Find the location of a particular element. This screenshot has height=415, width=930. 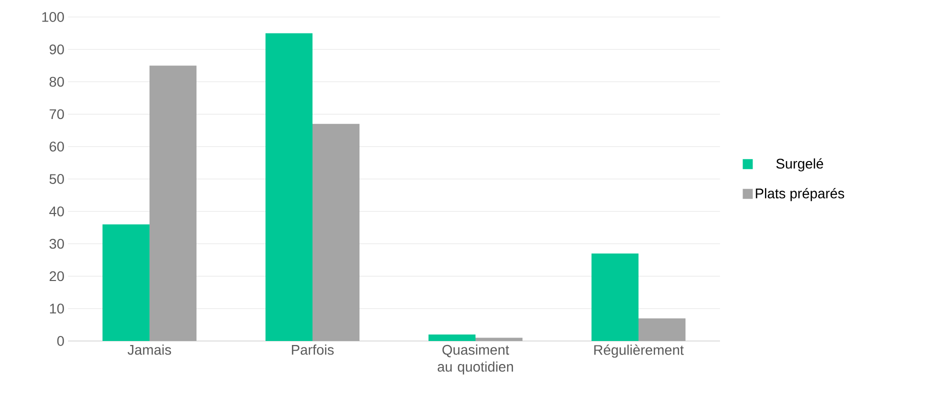

y-tick-label: 80 is located at coordinates (57, 81).